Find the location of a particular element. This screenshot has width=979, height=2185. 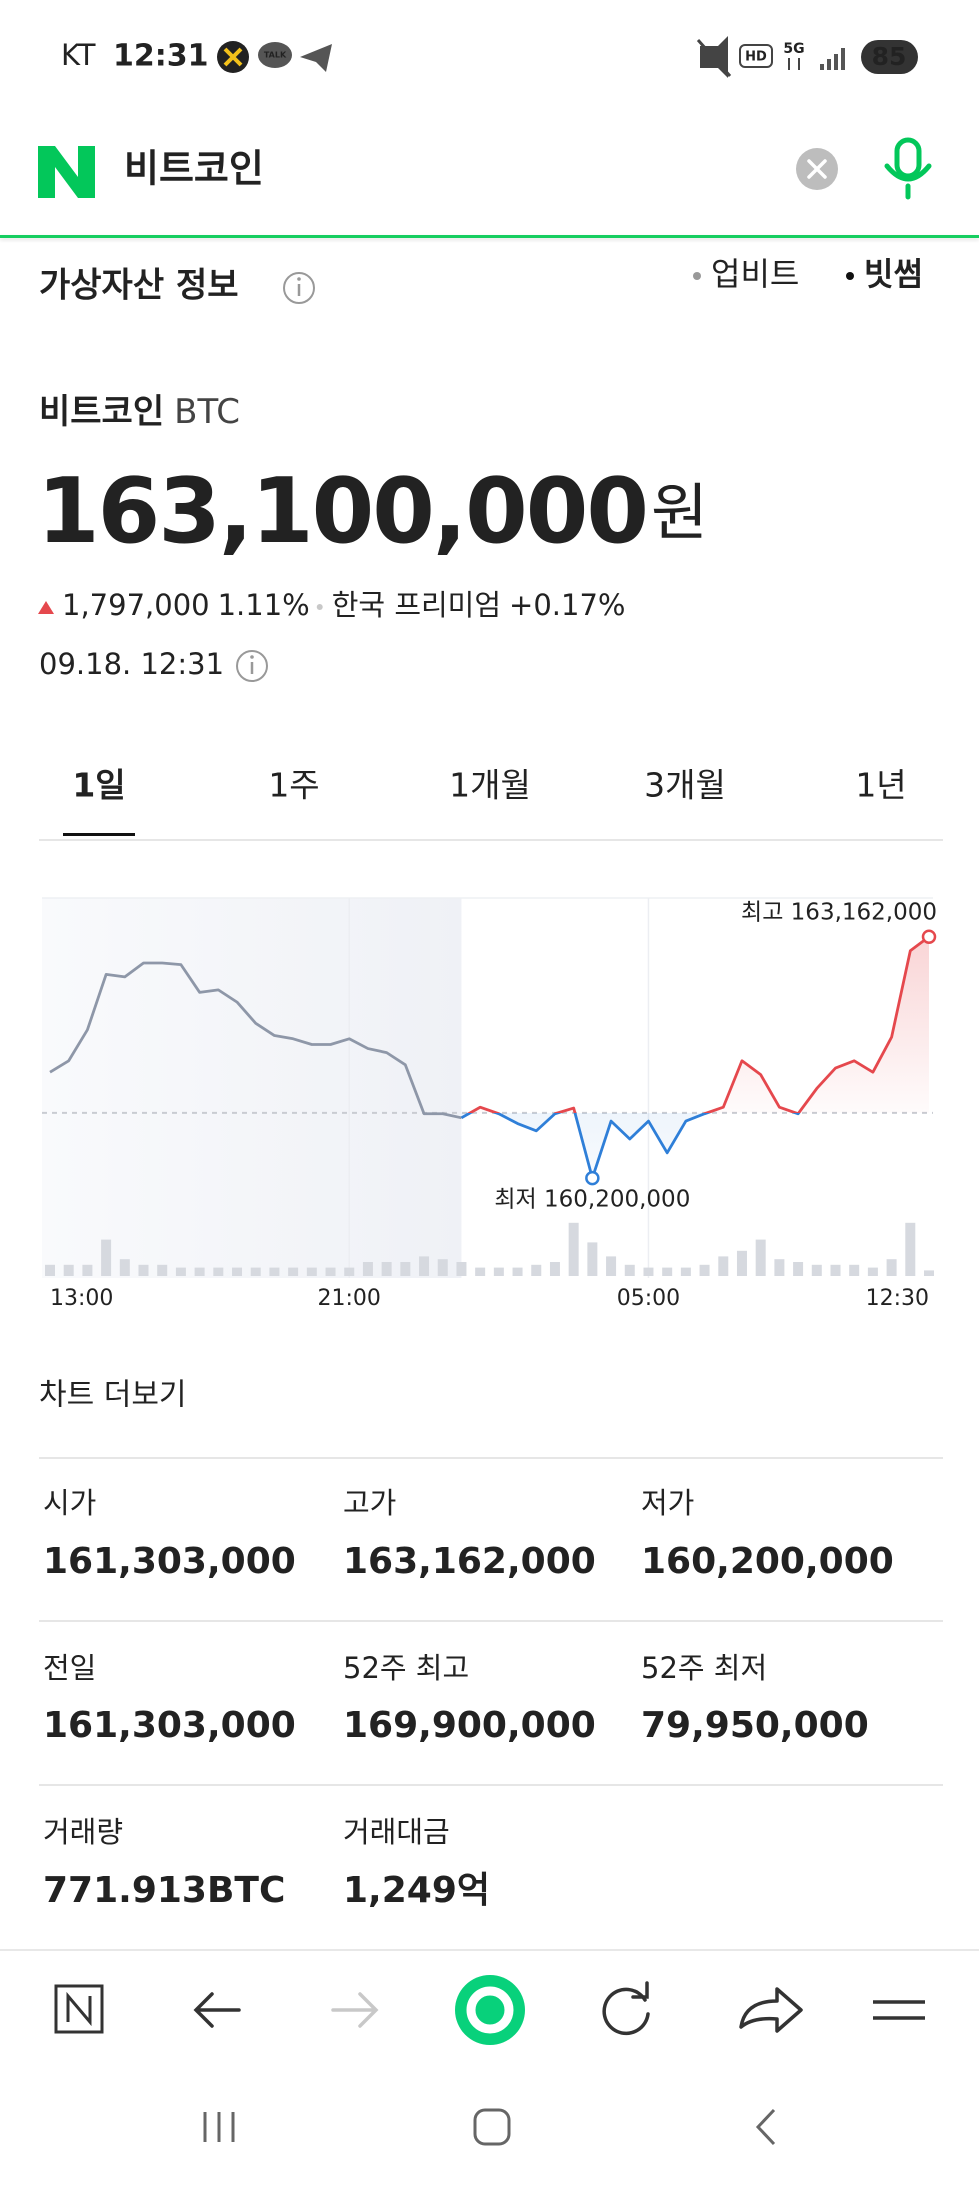

battery is located at coordinates (889, 57).